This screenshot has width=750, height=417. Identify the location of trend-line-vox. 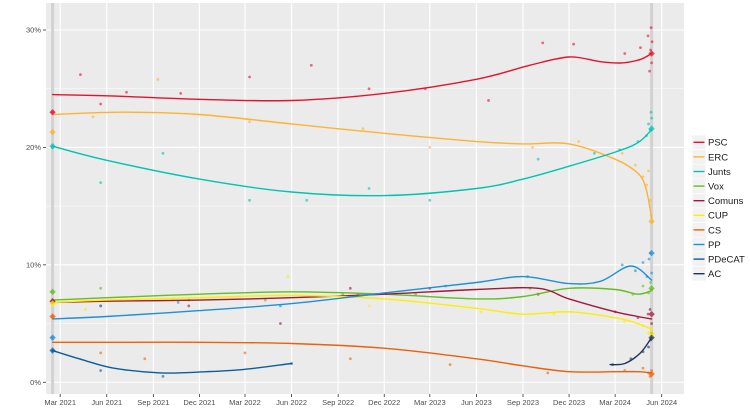
(352, 294).